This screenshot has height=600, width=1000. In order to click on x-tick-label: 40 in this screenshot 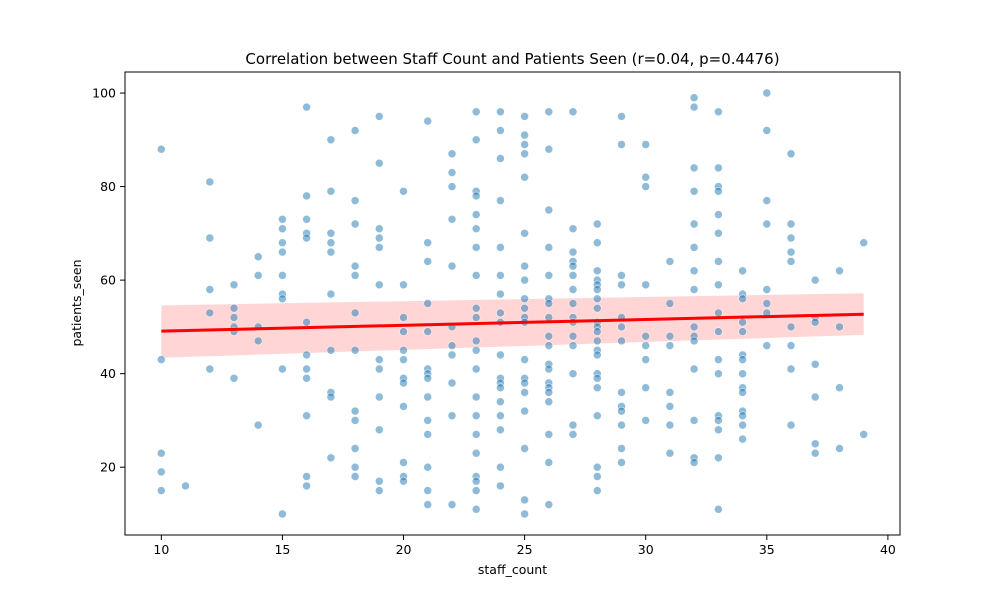, I will do `click(888, 549)`.